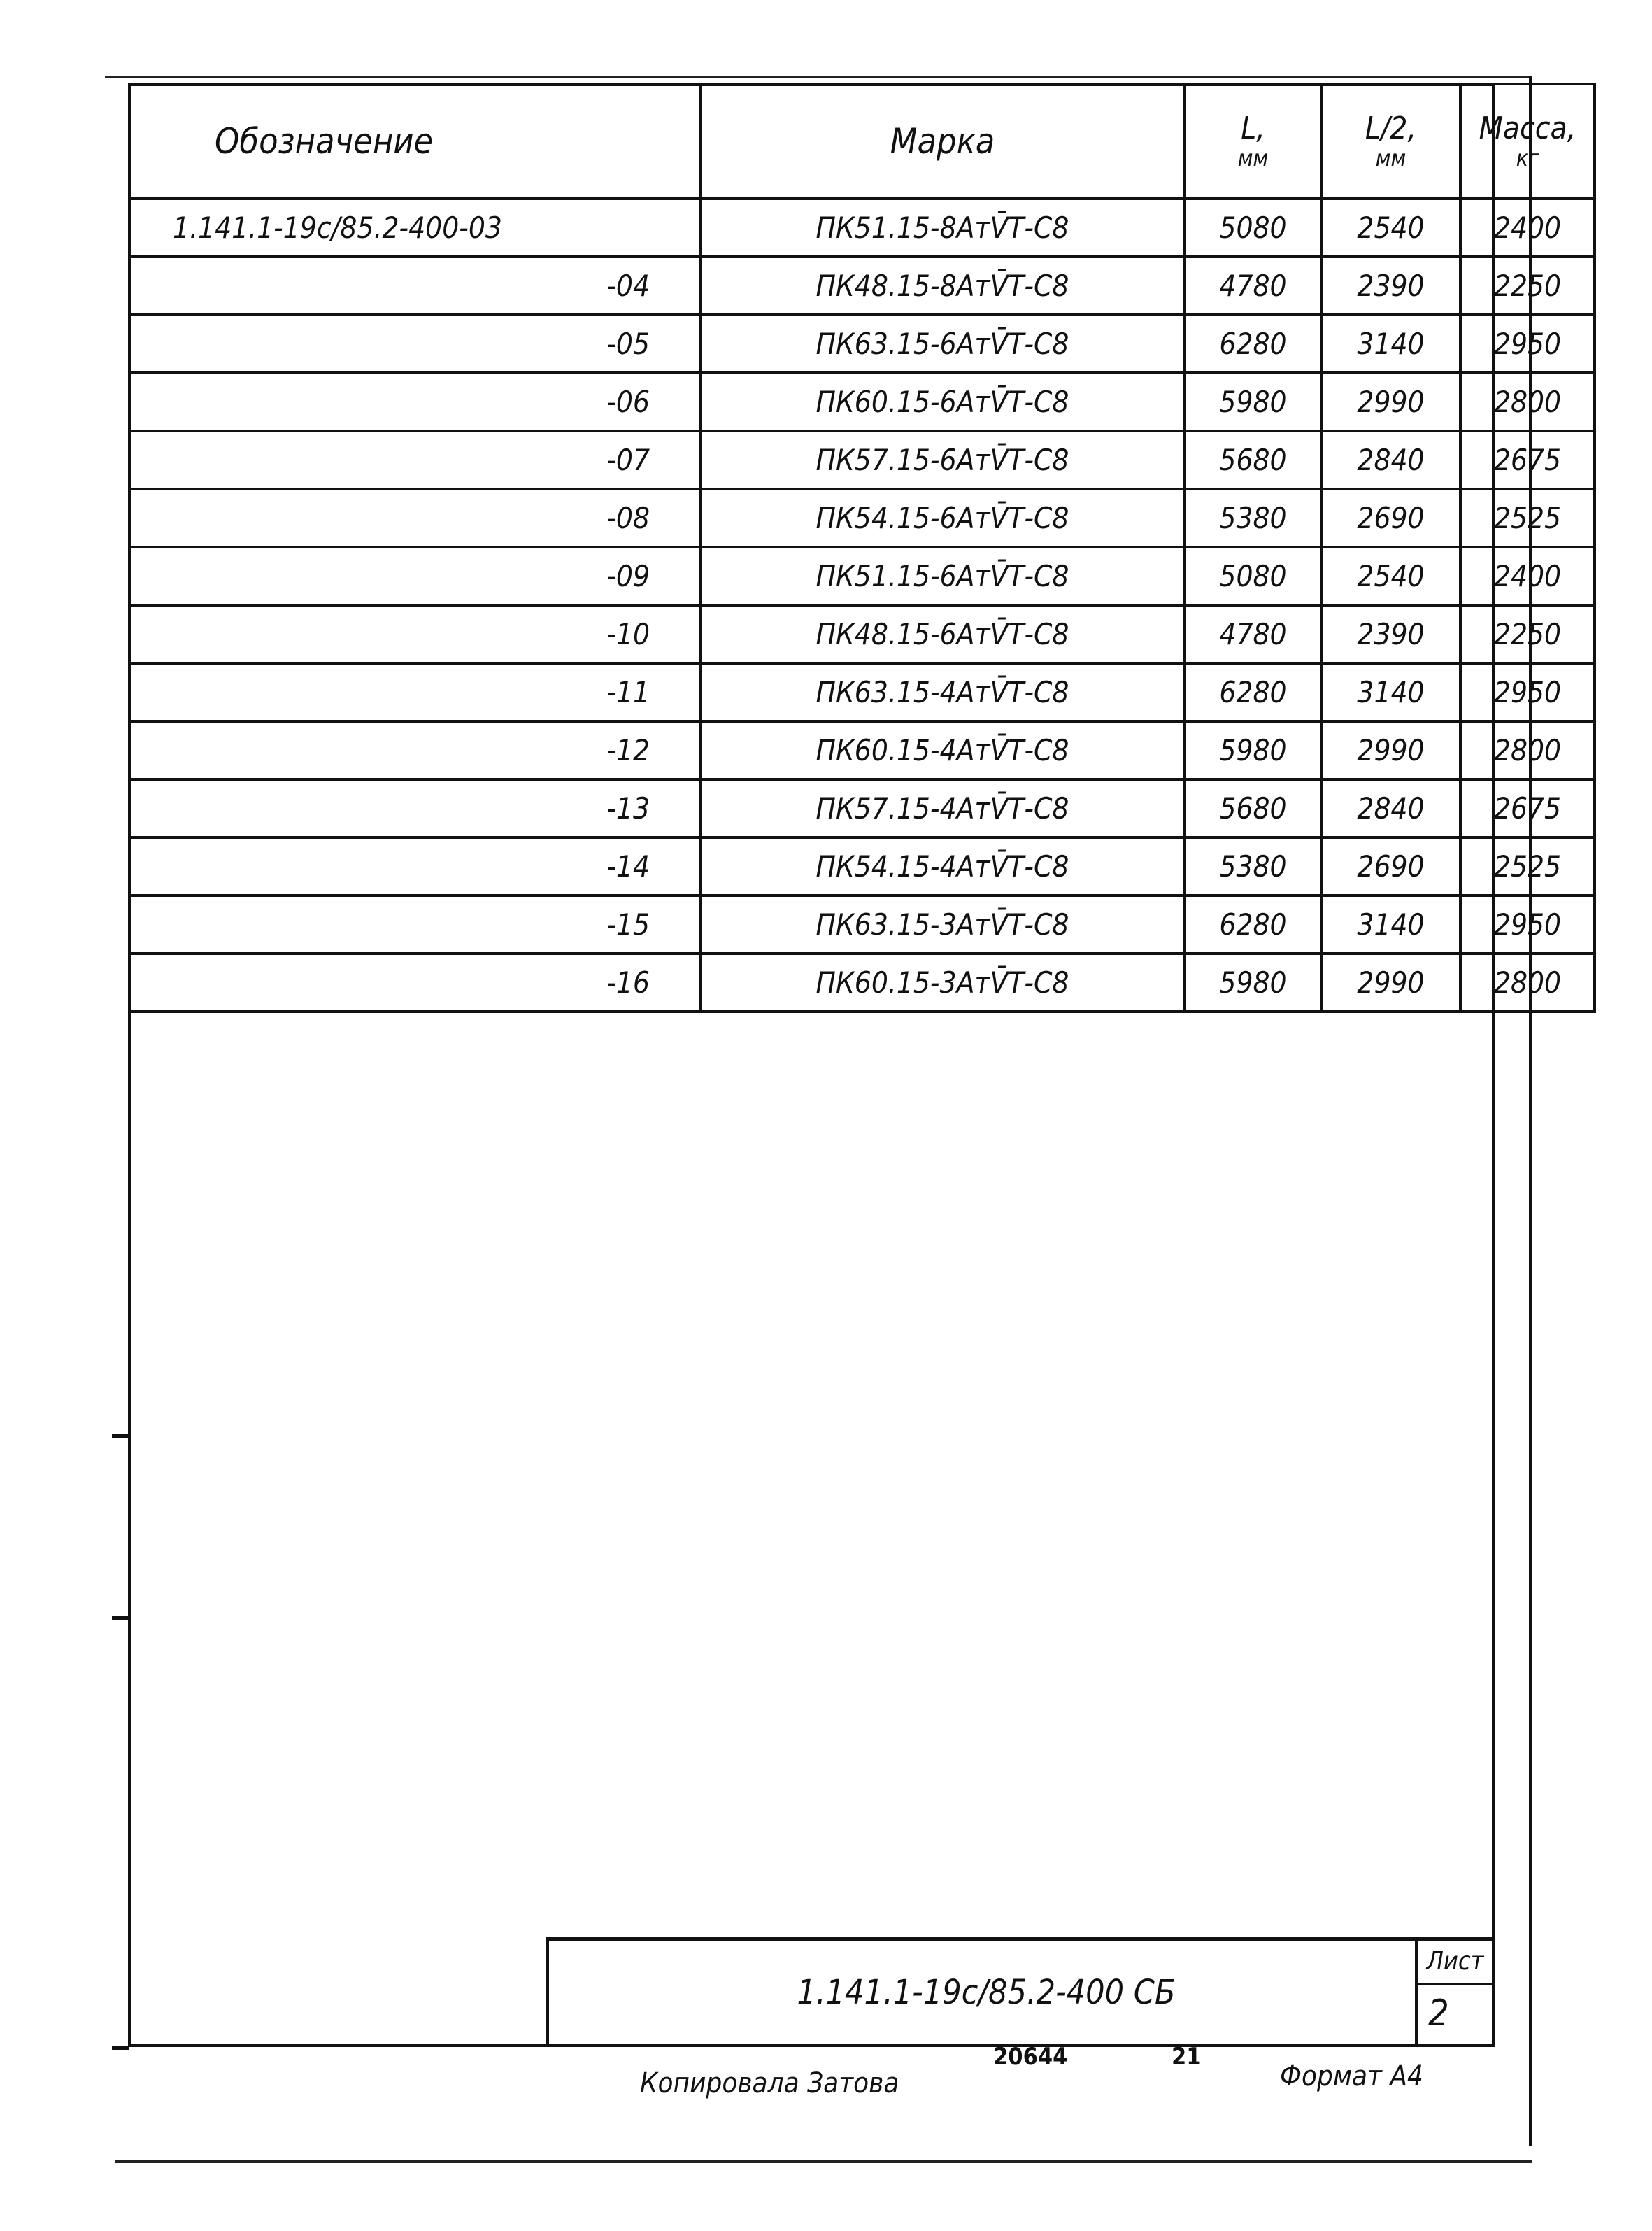  I want to click on cell-mark: ПК57.15-4АтV̄Т-С8, so click(942, 808).